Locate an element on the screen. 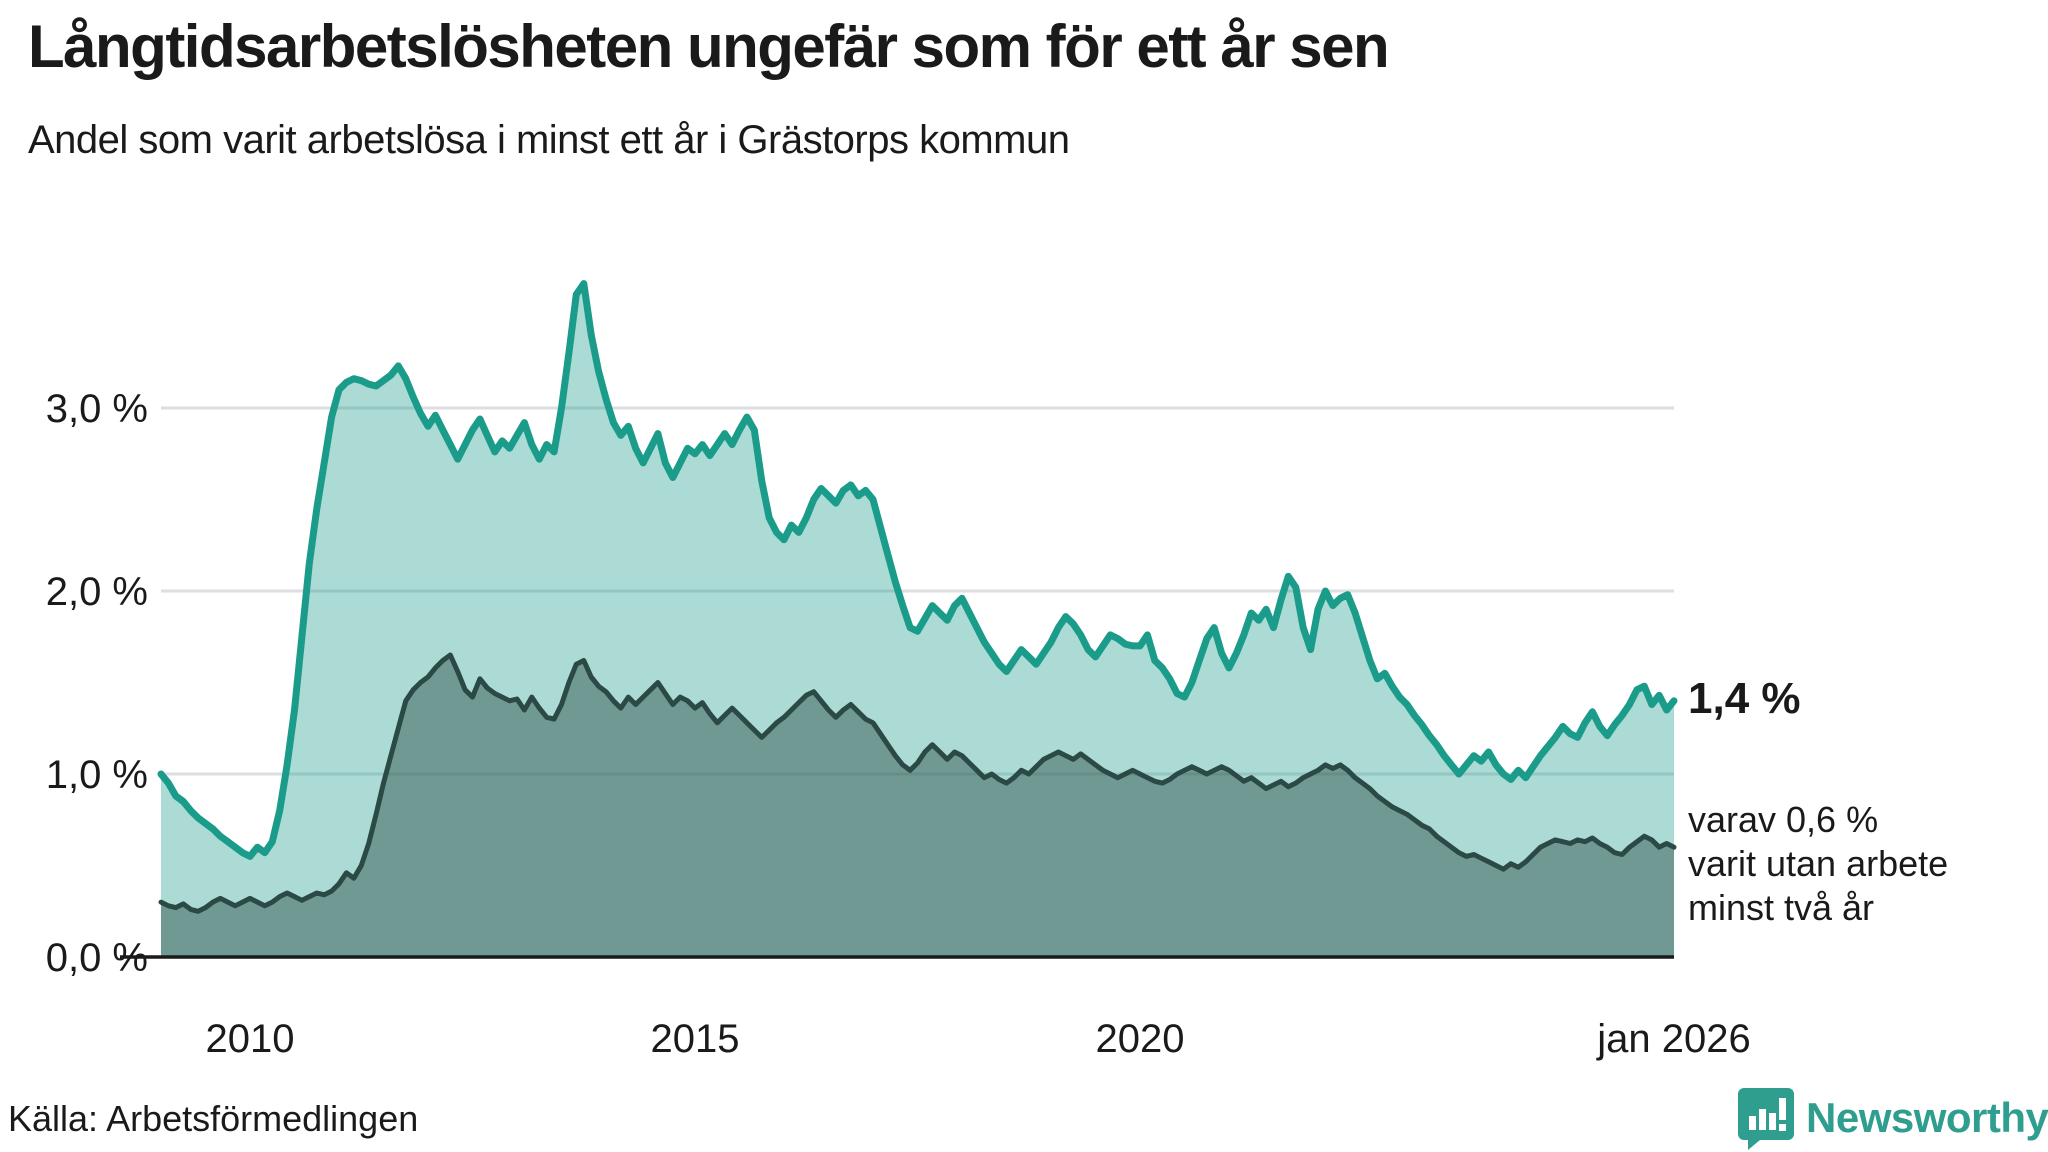 Image resolution: width=2048 pixels, height=1152 pixels. y-axis-label-2pct: 2,0 % is located at coordinates (97, 592).